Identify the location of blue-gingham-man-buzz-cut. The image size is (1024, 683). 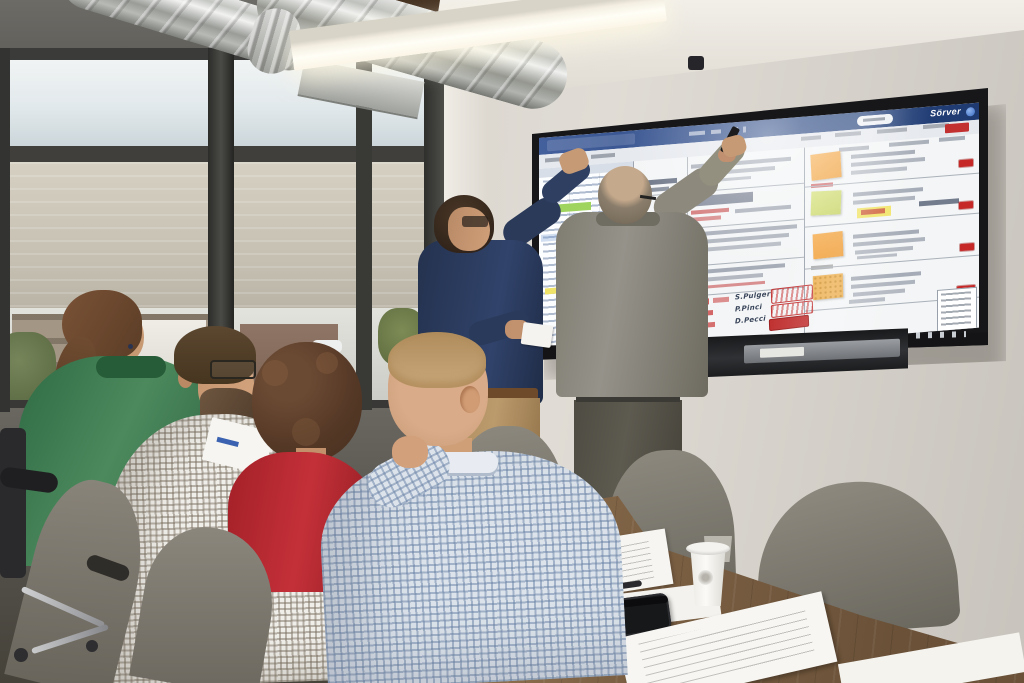
(437, 360).